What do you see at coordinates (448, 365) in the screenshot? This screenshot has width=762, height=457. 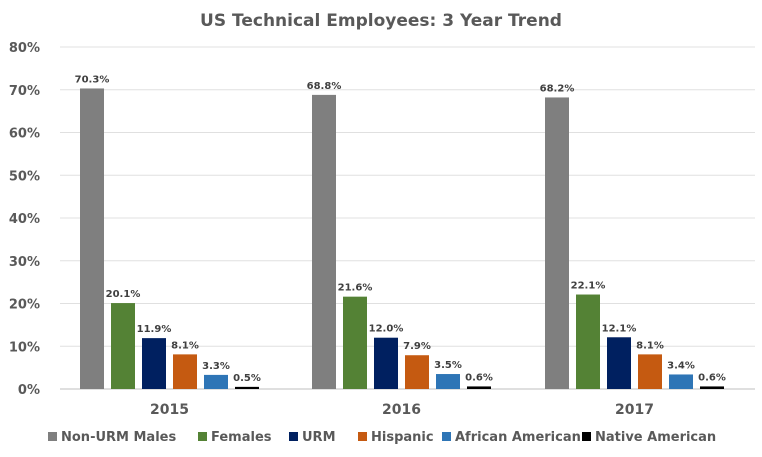 I see `data-label: 3.5%` at bounding box center [448, 365].